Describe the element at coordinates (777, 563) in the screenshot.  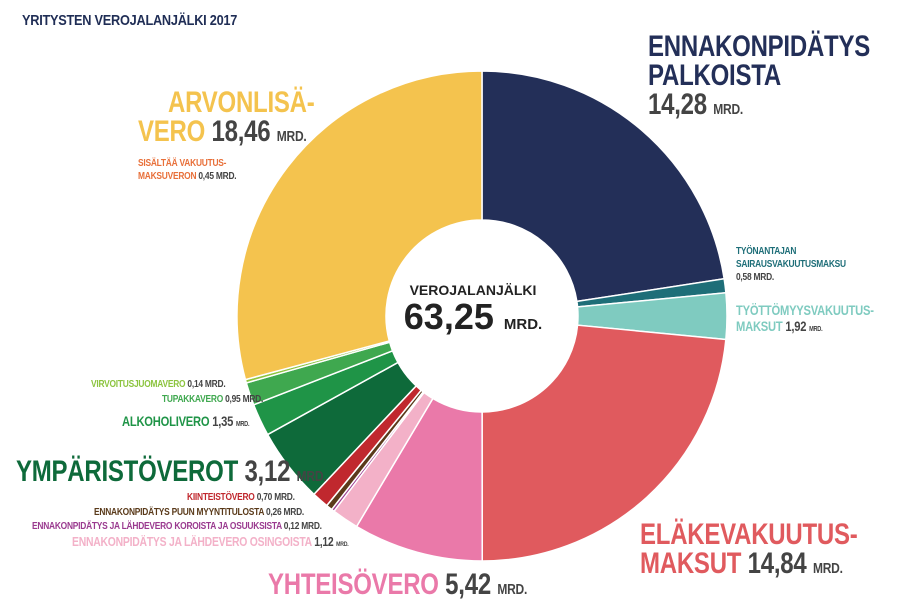
I see `label-value: 14,84` at that location.